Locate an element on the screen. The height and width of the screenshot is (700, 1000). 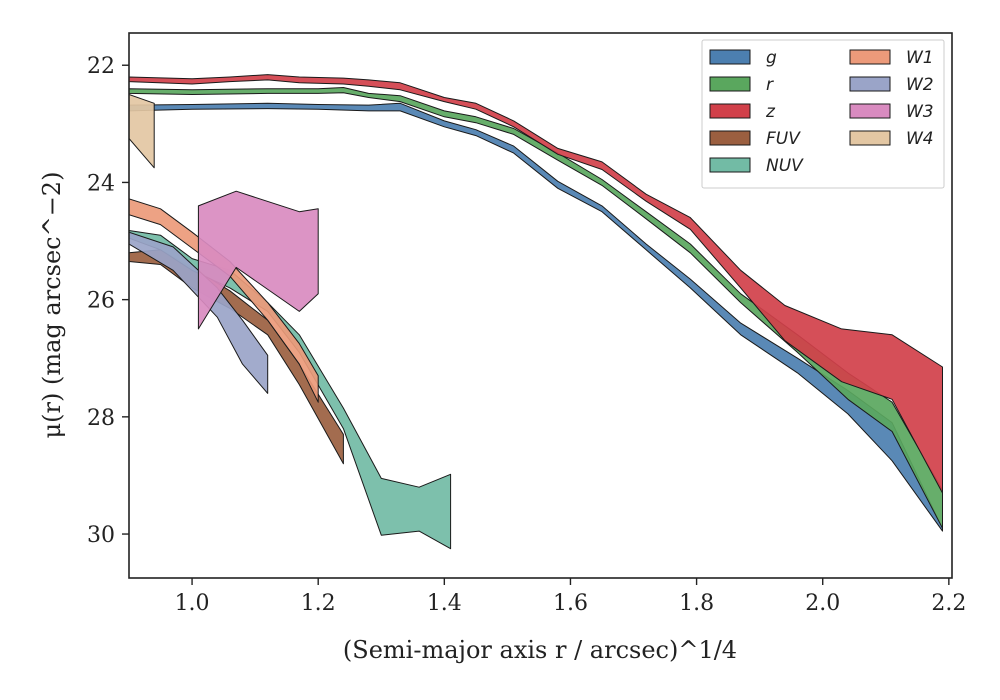
legend-swatch-w2 is located at coordinates (870, 84).